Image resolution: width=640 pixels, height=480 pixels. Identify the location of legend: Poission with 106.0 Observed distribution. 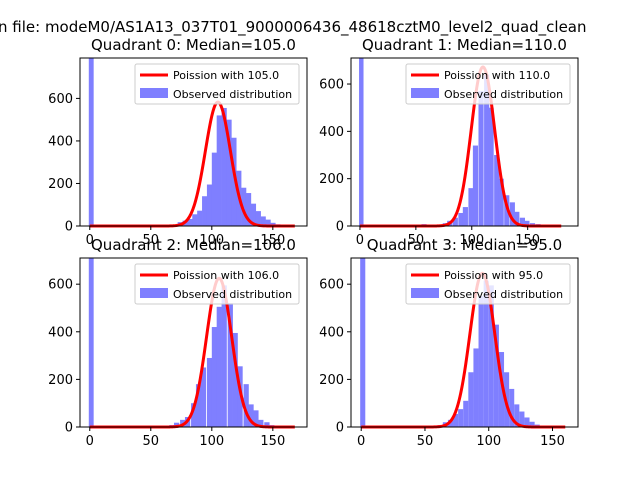
(217, 284).